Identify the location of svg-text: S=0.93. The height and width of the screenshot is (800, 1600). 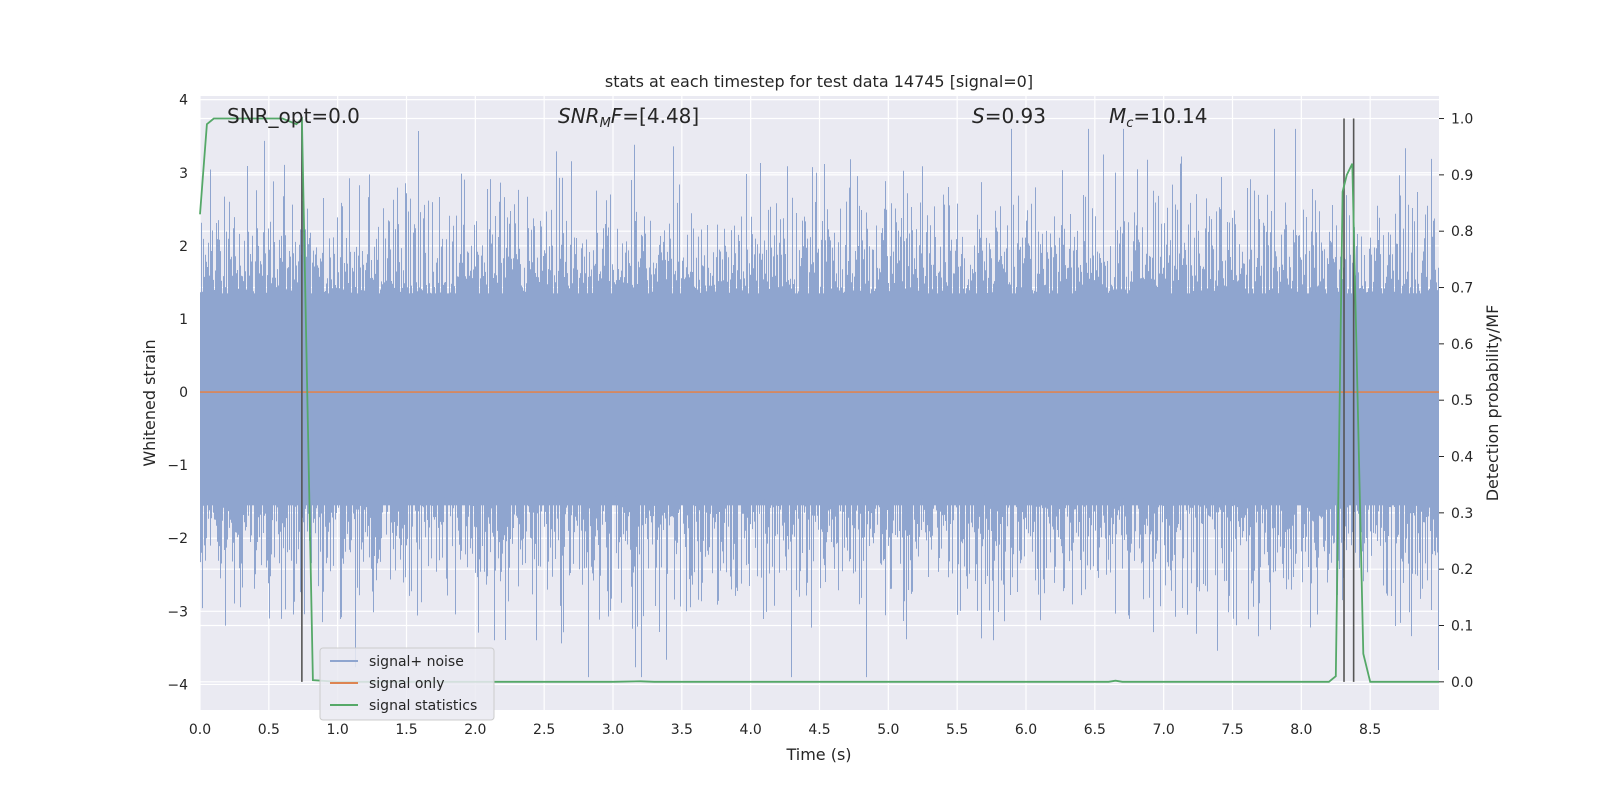
(1009, 116).